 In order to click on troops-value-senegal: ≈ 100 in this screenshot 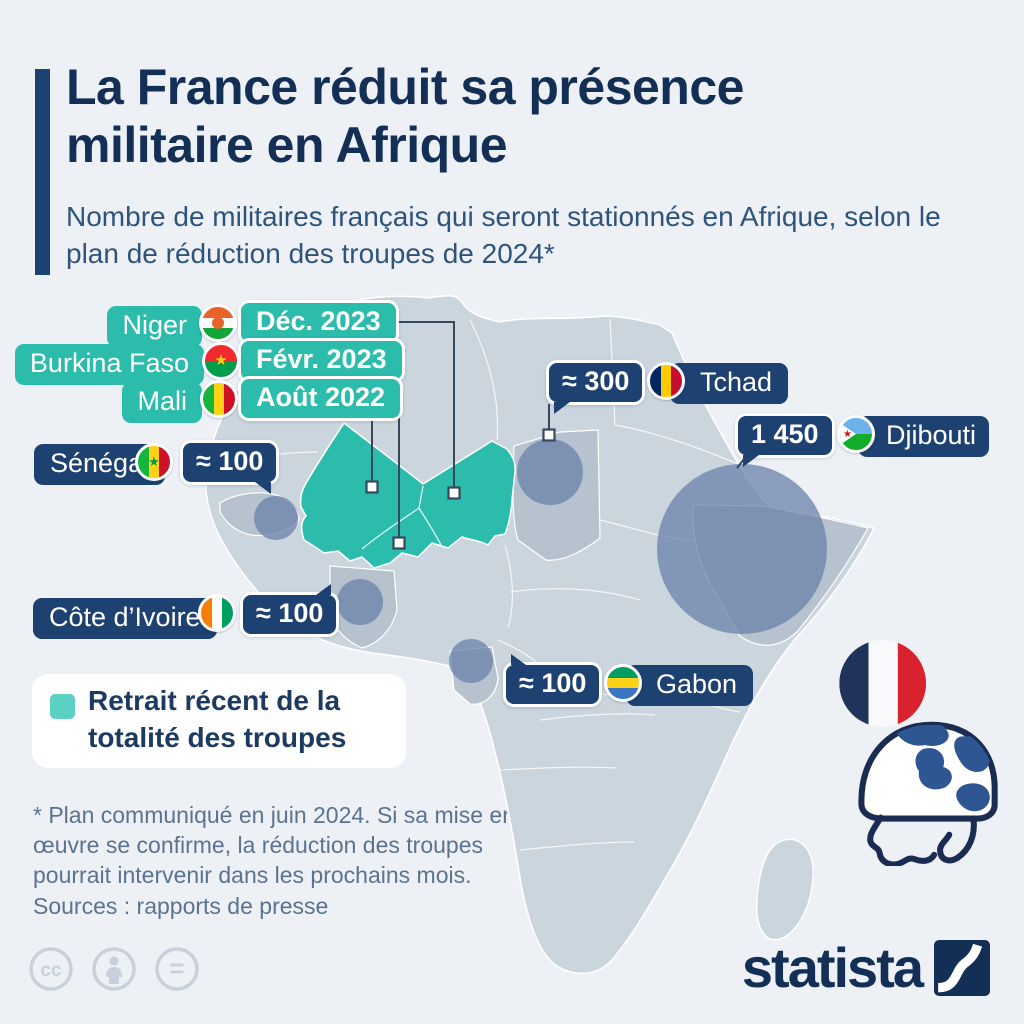, I will do `click(230, 467)`.